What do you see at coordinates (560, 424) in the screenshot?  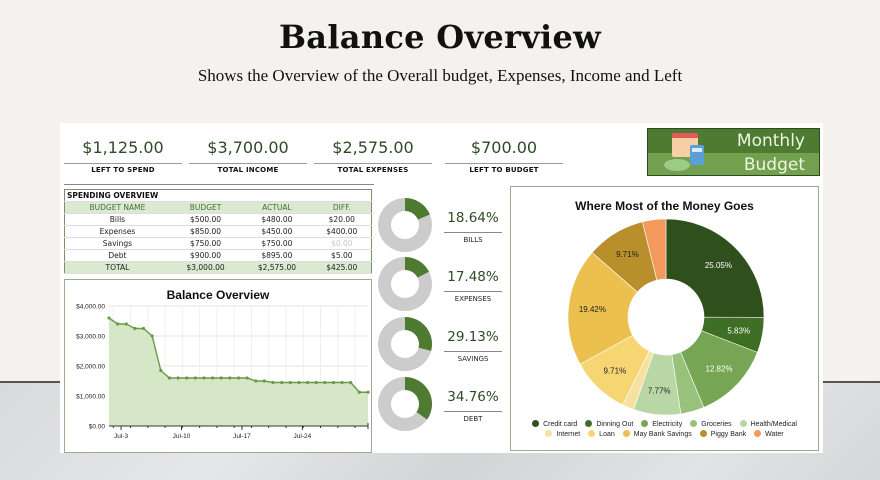 I see `legend-label: Credit card` at bounding box center [560, 424].